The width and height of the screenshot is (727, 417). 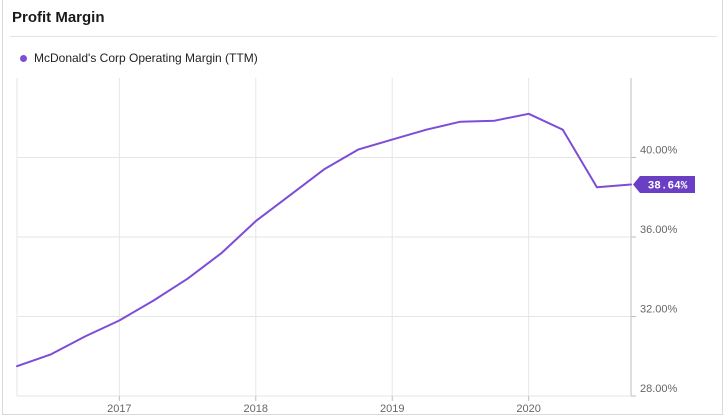 I want to click on x-tick-label: 2019, so click(x=392, y=409).